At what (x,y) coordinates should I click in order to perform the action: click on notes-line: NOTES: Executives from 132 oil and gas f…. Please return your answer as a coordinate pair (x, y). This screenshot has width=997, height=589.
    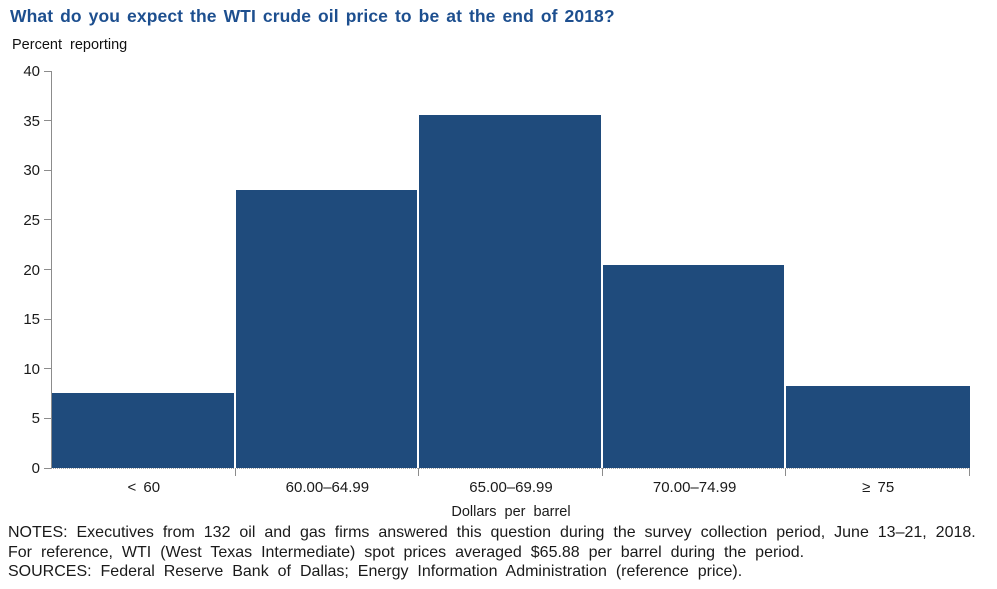
    Looking at the image, I should click on (492, 532).